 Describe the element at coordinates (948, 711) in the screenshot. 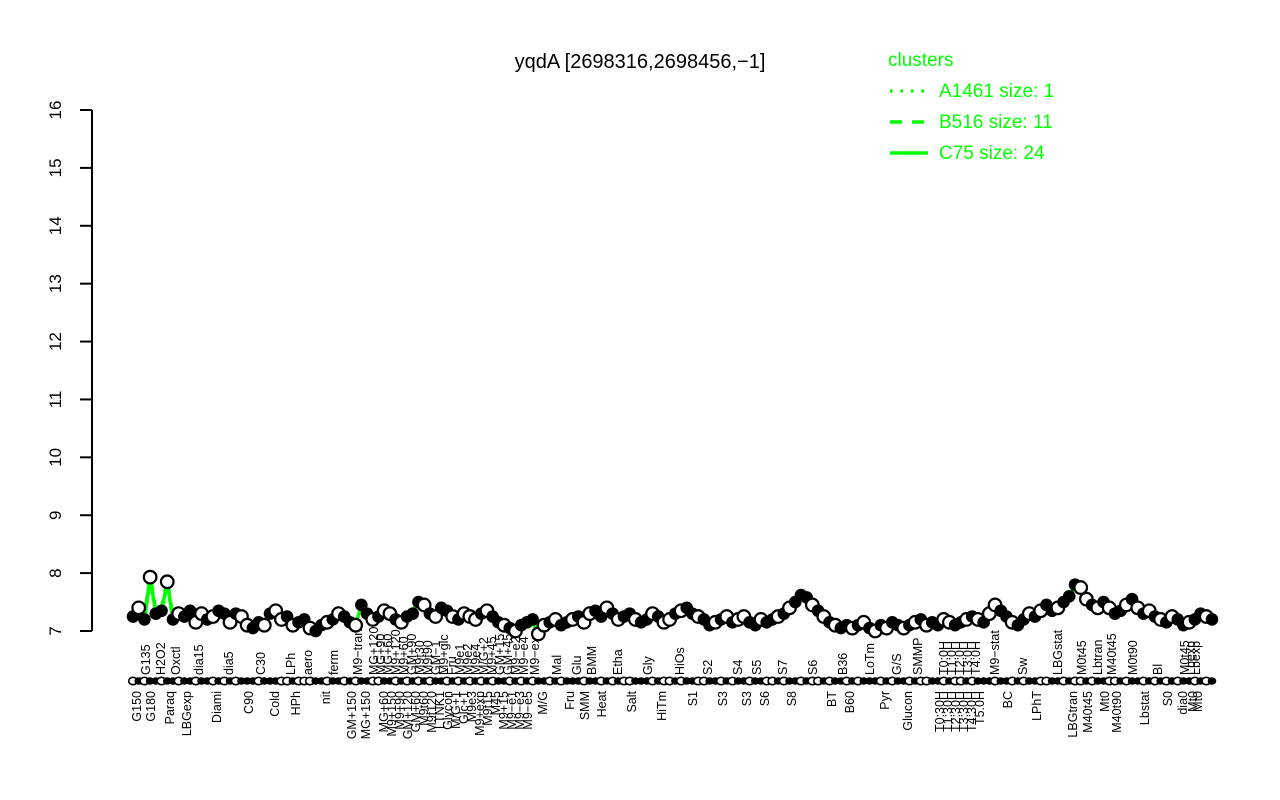

I see `x-axis-label: T1:30H` at that location.